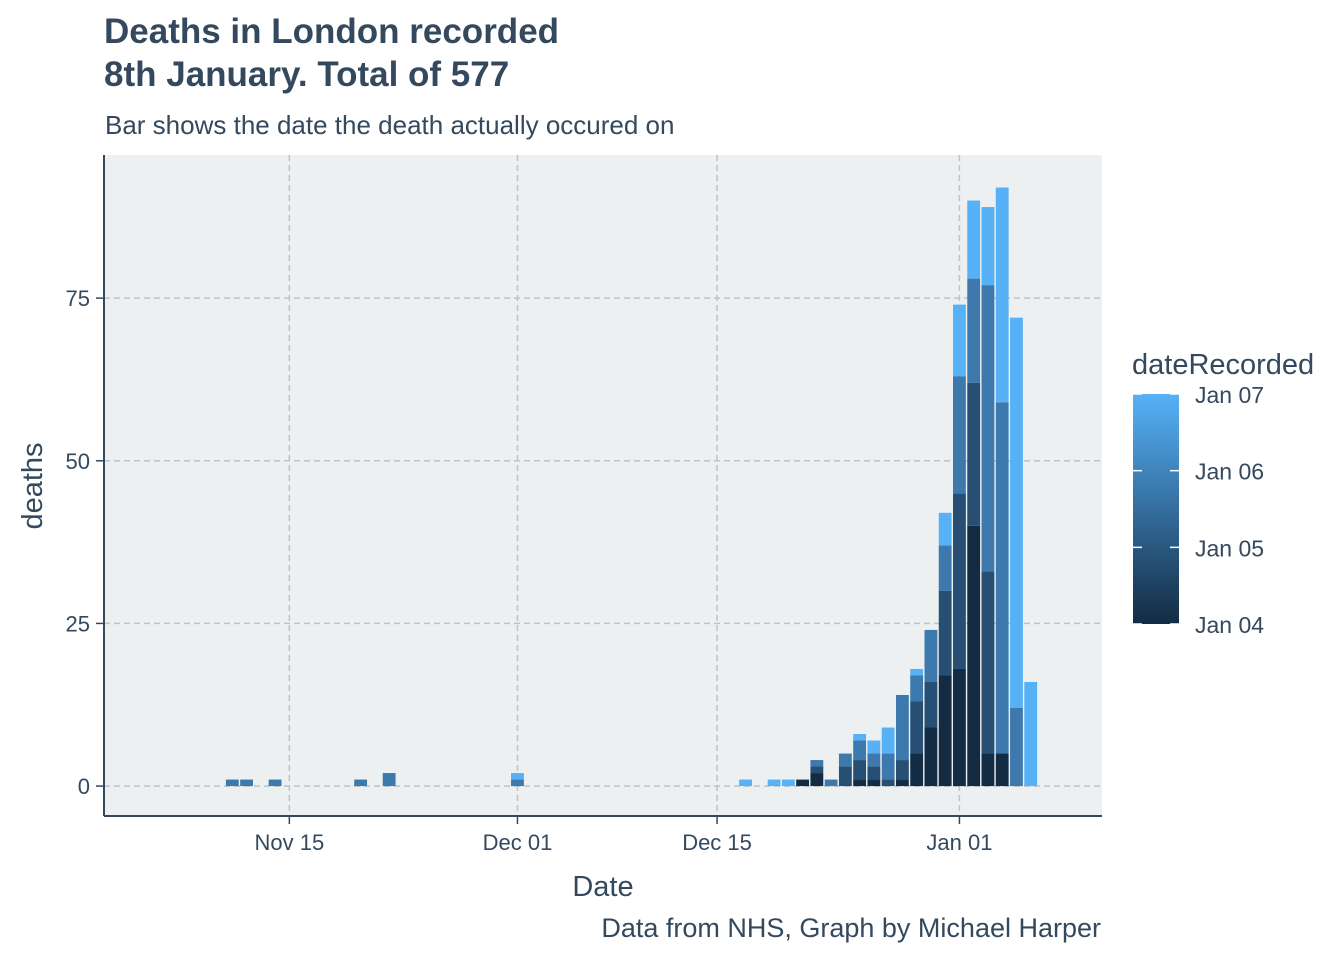  I want to click on legend: dateRecorded Jan 07 Jan 06 Jan 05 Jan 04, so click(1223, 493).